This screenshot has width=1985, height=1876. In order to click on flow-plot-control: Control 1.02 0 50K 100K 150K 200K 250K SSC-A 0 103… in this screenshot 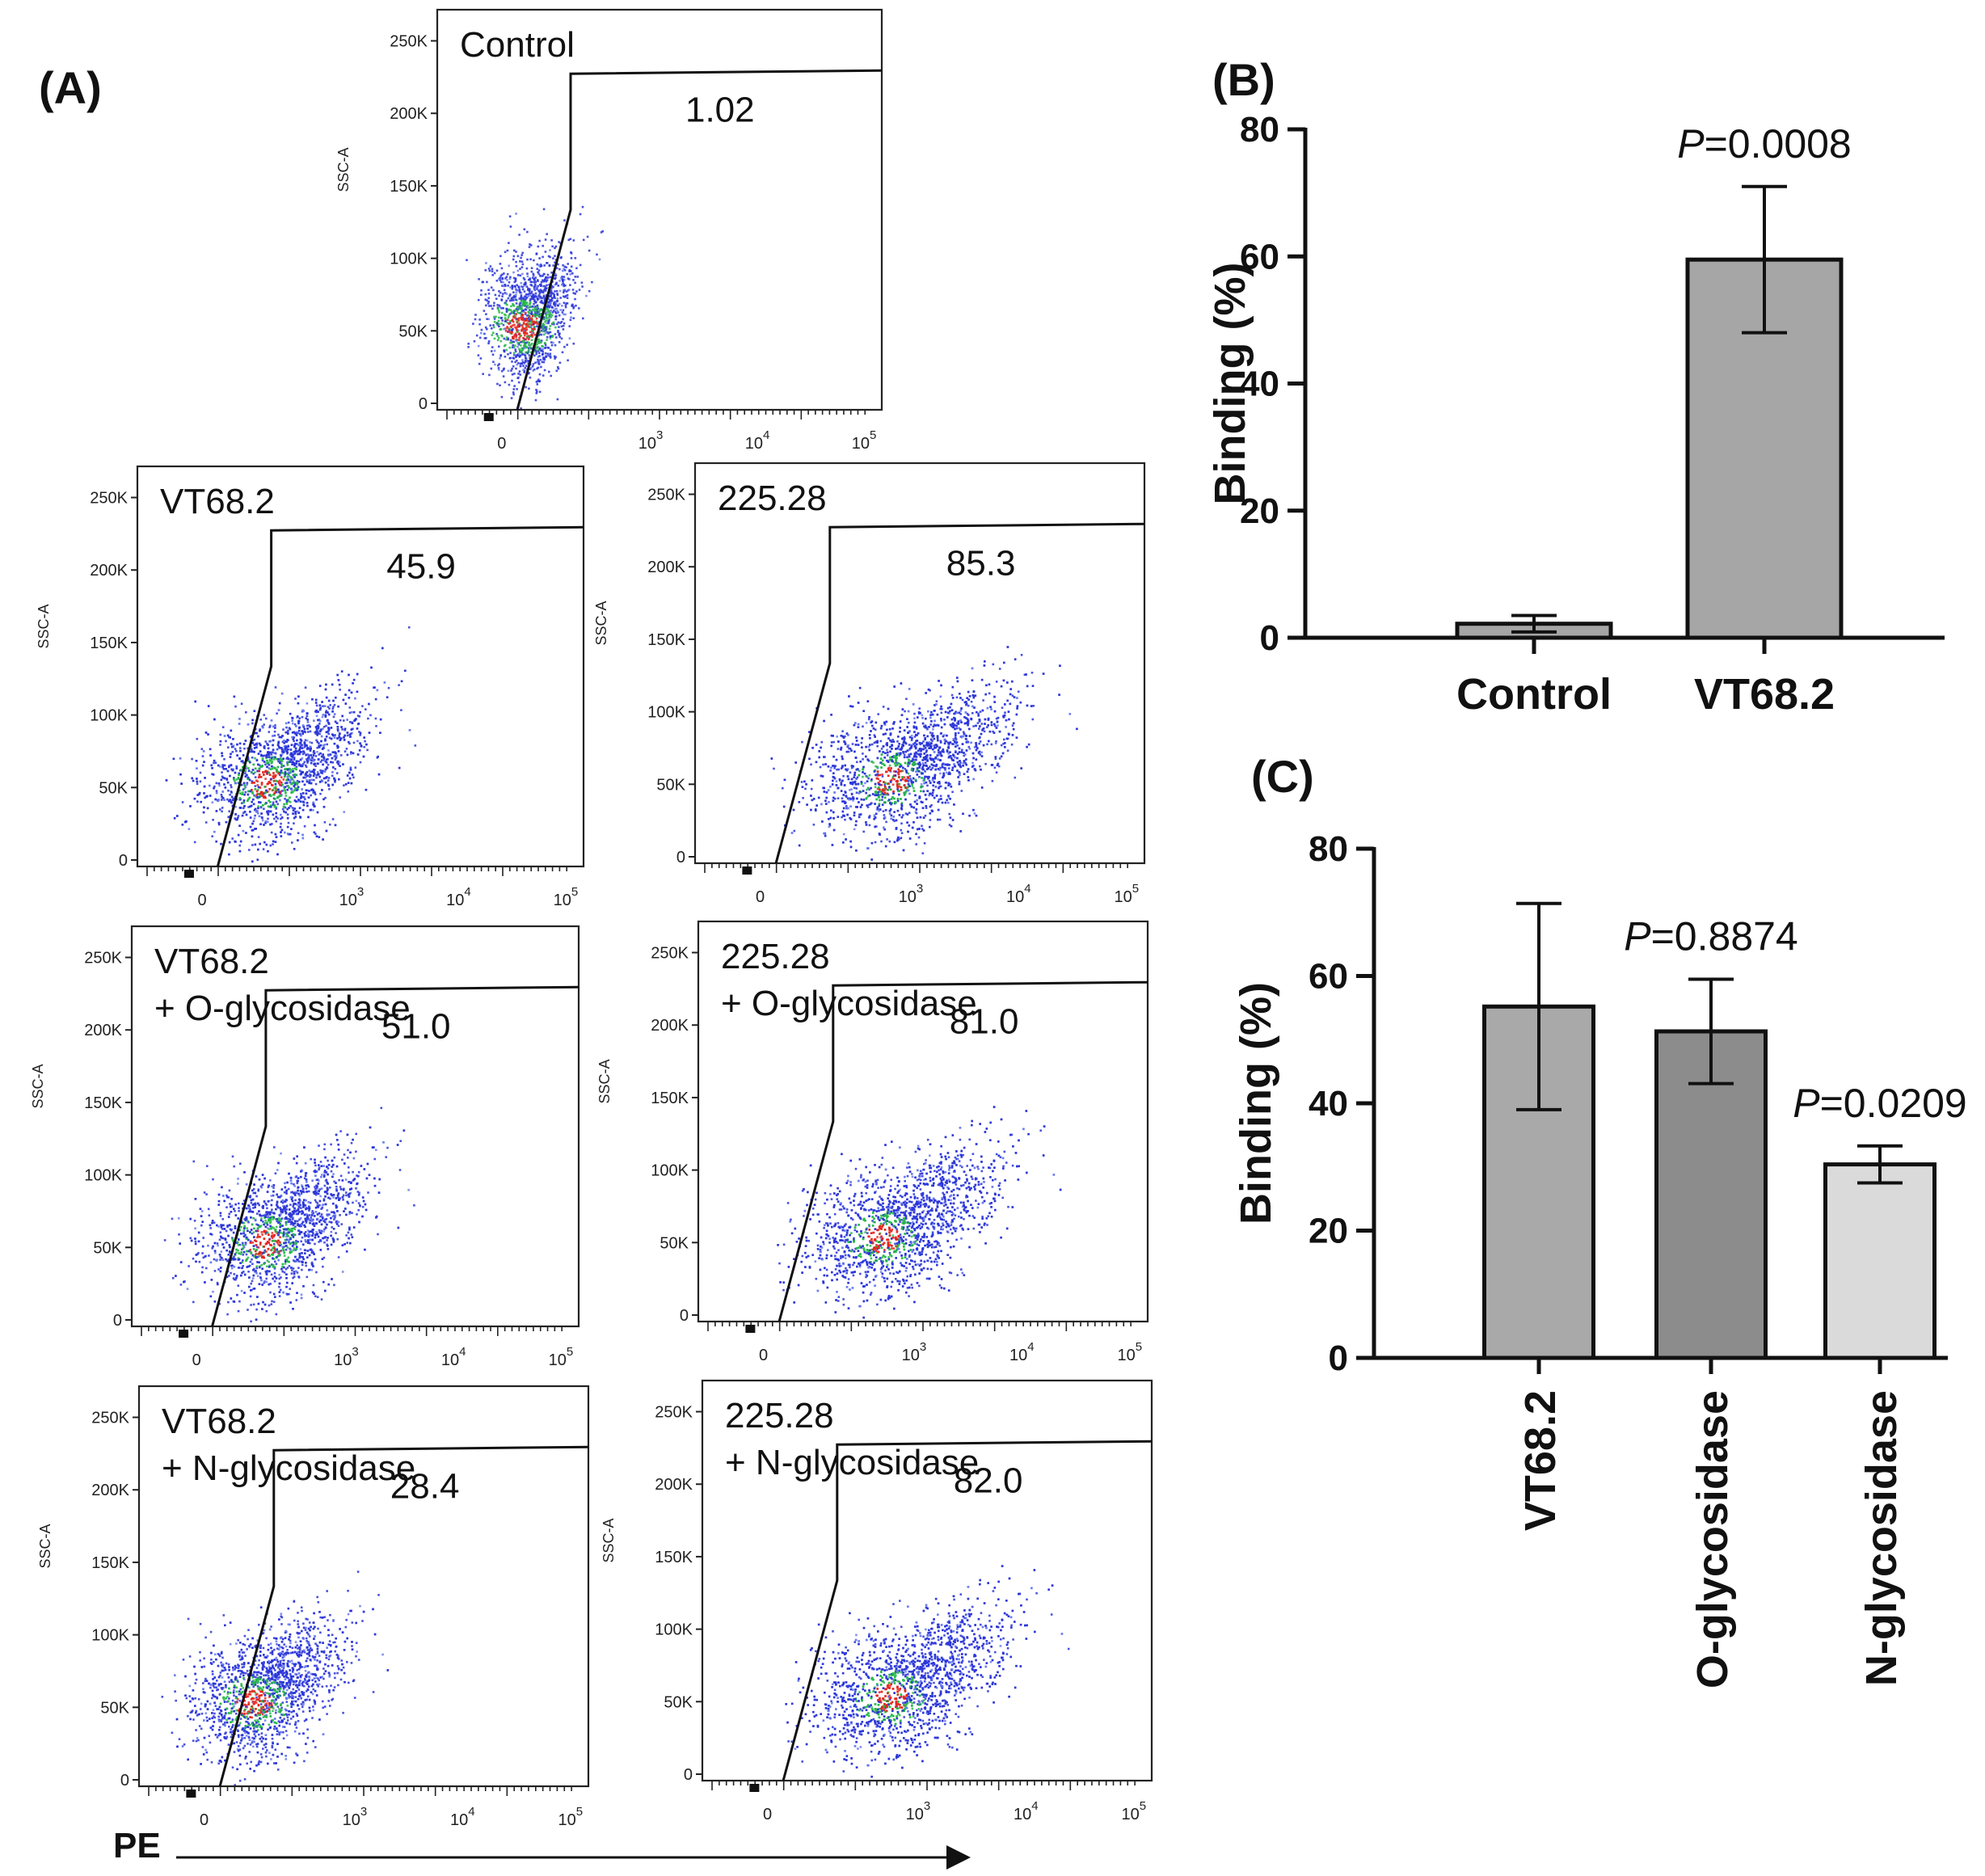, I will do `click(609, 230)`.